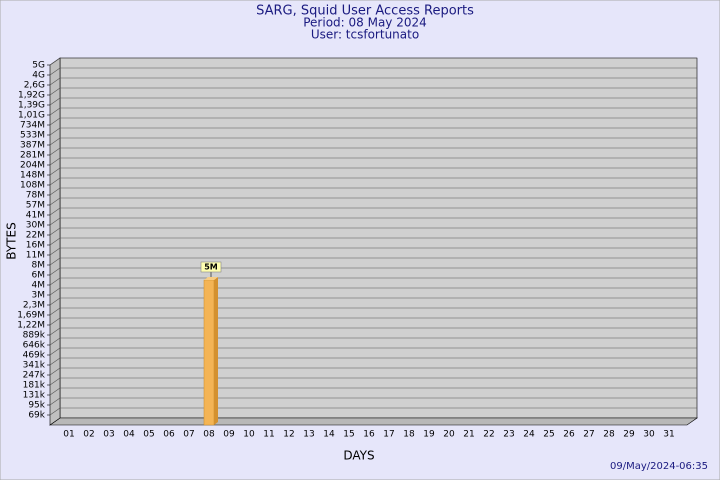 The image size is (720, 480). I want to click on y-tick-label: 30M, so click(35, 226).